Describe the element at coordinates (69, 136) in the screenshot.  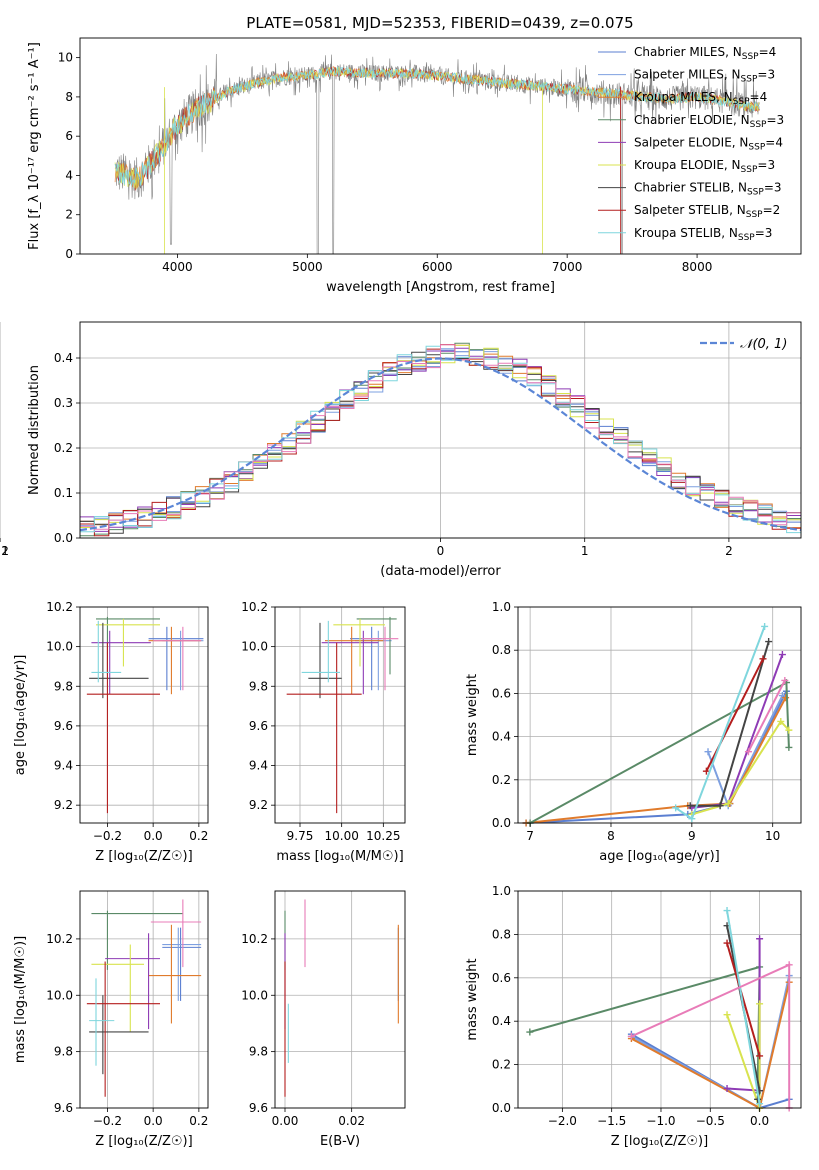
I see `y-tick-label: 6` at that location.